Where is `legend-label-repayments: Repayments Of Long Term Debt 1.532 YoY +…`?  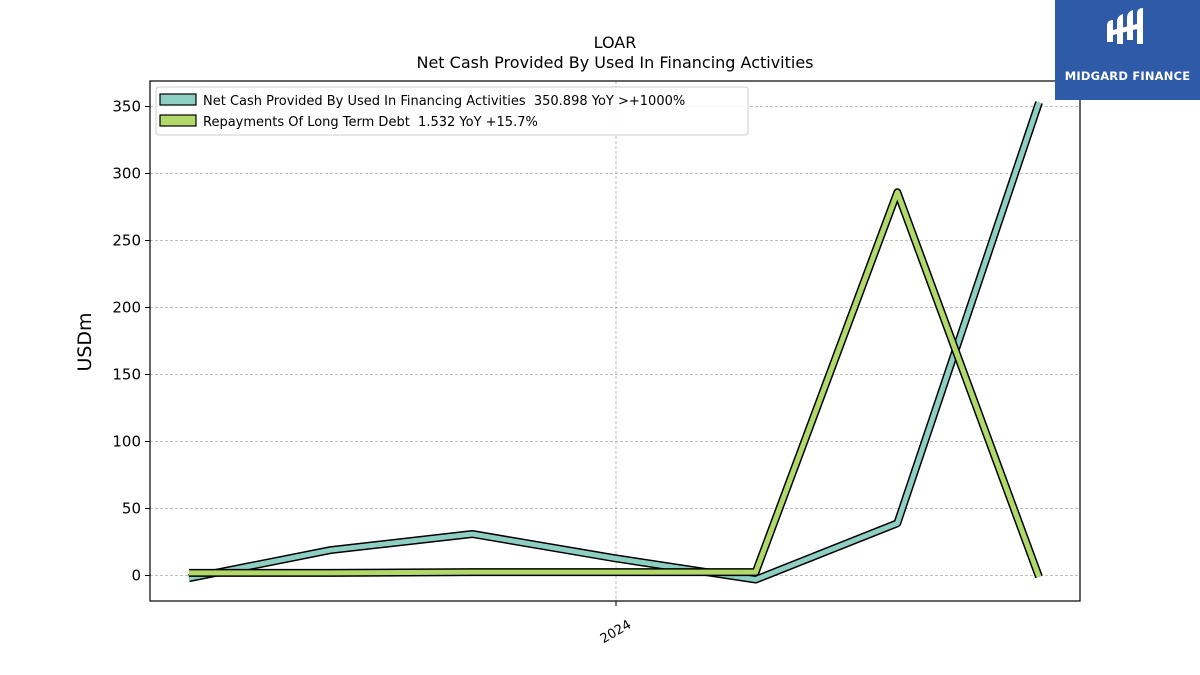 legend-label-repayments: Repayments Of Long Term Debt 1.532 YoY +… is located at coordinates (370, 122).